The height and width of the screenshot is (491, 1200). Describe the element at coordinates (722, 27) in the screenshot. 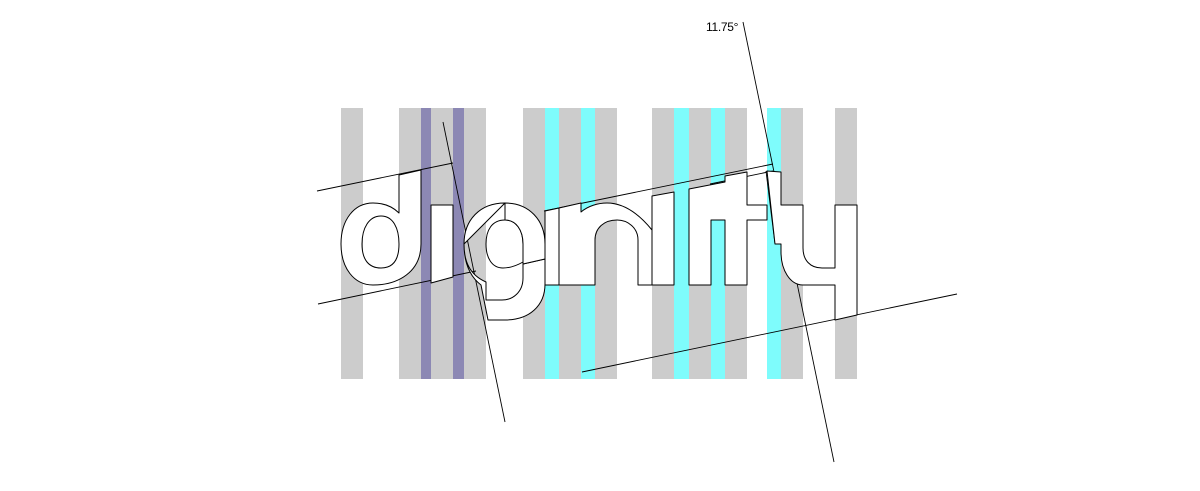

I see `angle-label: 11.75°` at that location.